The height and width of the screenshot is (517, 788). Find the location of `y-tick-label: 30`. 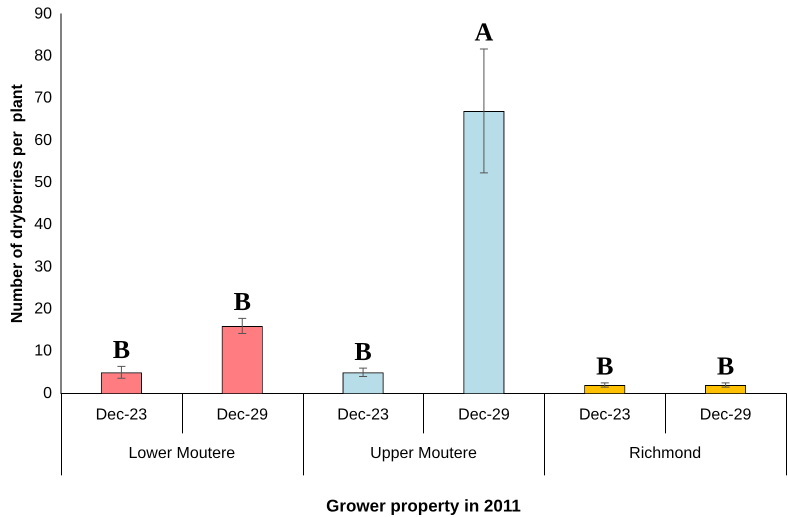

y-tick-label: 30 is located at coordinates (43, 267).